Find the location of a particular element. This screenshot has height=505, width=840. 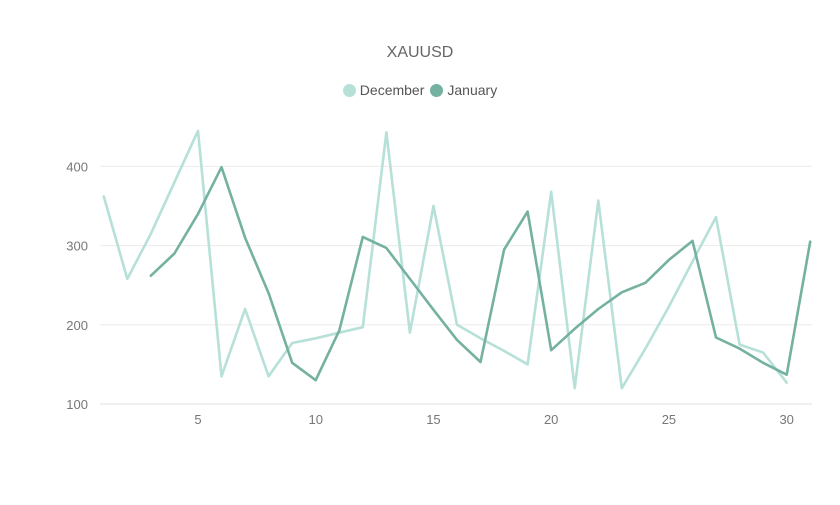

x-tick-label: 20 is located at coordinates (551, 419).